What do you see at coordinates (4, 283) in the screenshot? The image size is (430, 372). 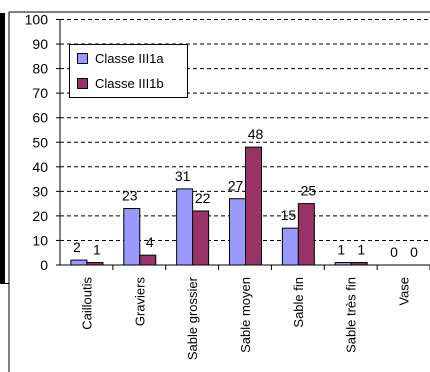 I see `left-edge-tick` at bounding box center [4, 283].